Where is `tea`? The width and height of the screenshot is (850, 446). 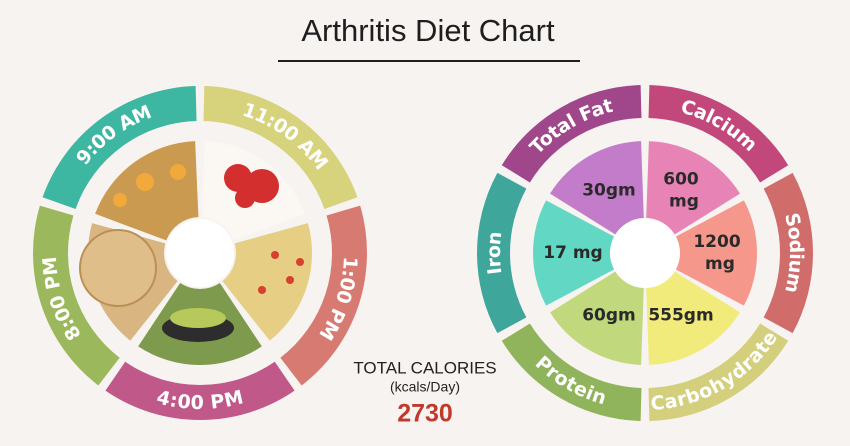 tea is located at coordinates (198, 318).